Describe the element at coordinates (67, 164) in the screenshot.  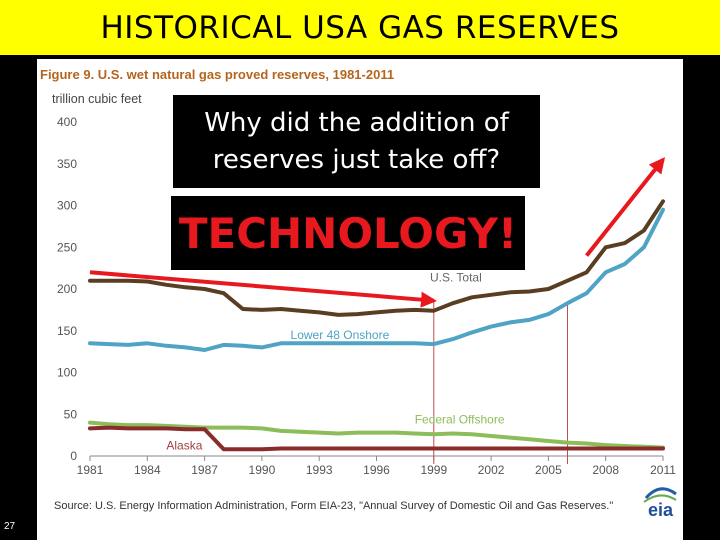
I see `y-tick-label: 350` at that location.